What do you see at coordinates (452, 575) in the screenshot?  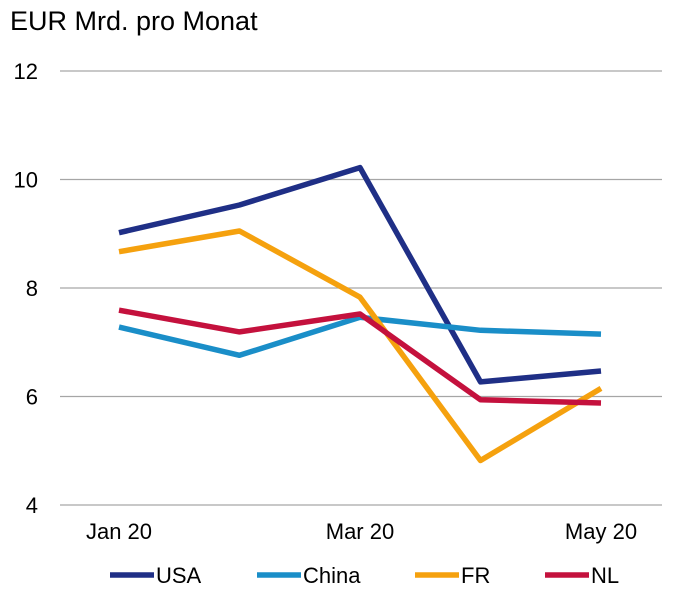 I see `legend-item-fr: FR` at bounding box center [452, 575].